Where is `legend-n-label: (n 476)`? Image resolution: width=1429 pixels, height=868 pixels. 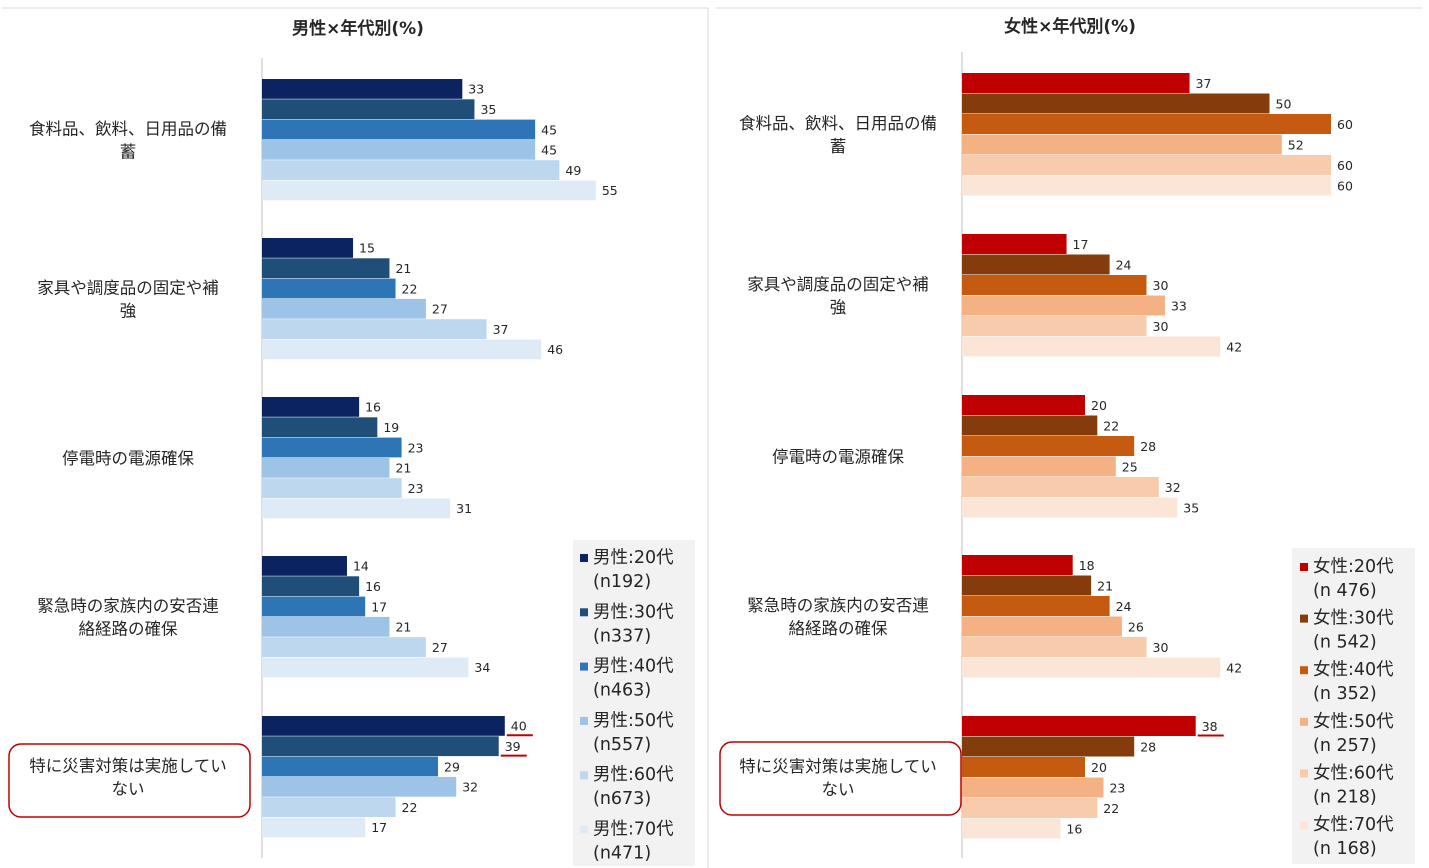
legend-n-label: (n 476) is located at coordinates (1345, 591).